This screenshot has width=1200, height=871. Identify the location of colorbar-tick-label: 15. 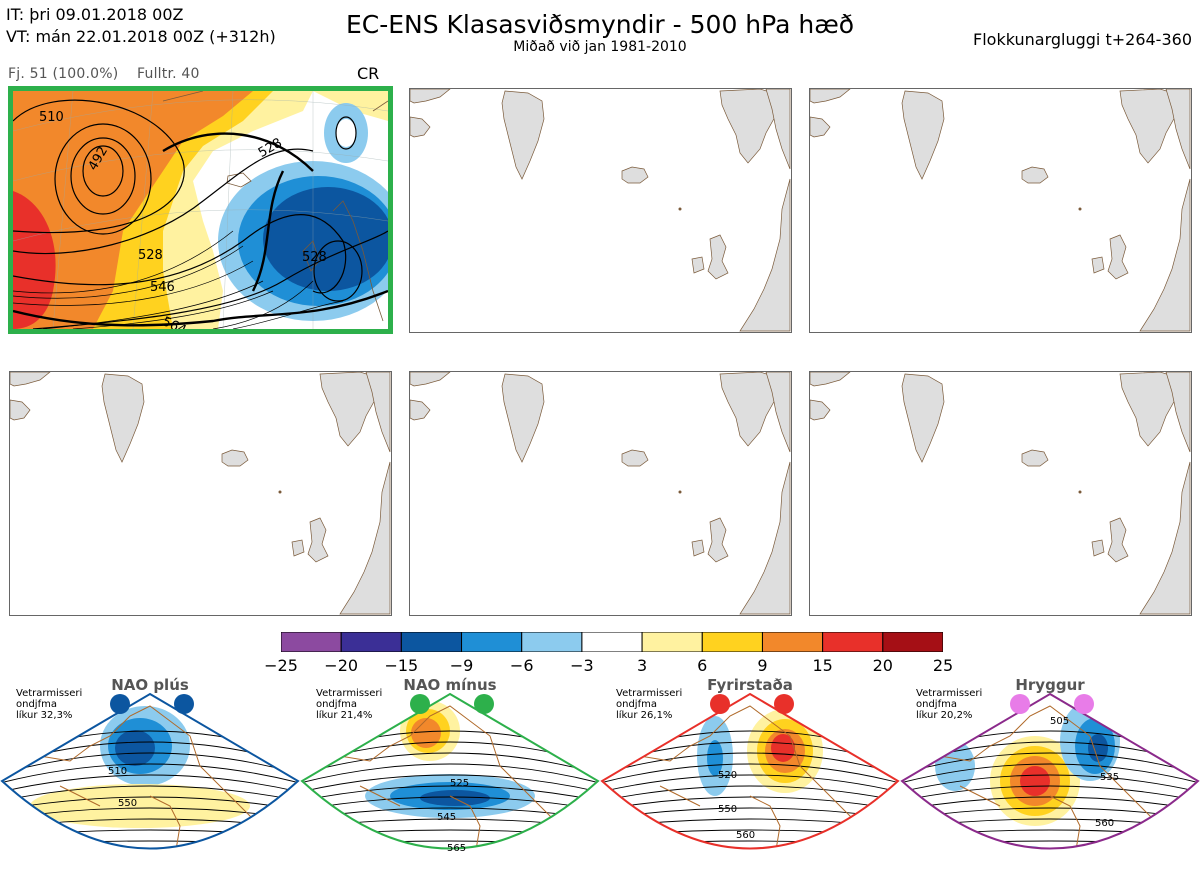
(822, 665).